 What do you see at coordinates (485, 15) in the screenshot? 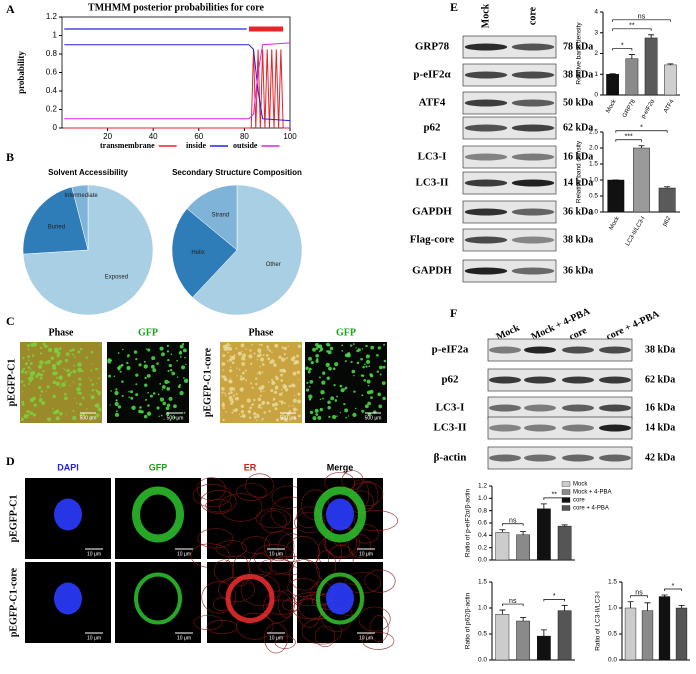
I see `lane-label: Mock` at bounding box center [485, 15].